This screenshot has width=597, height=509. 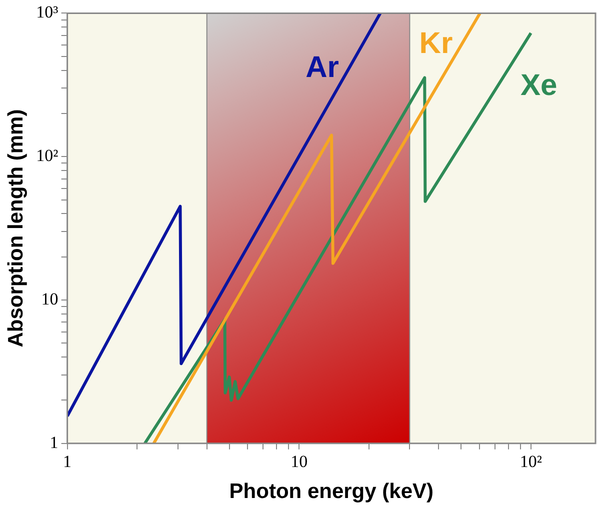 I want to click on y-tick-label: 10², so click(x=47, y=156).